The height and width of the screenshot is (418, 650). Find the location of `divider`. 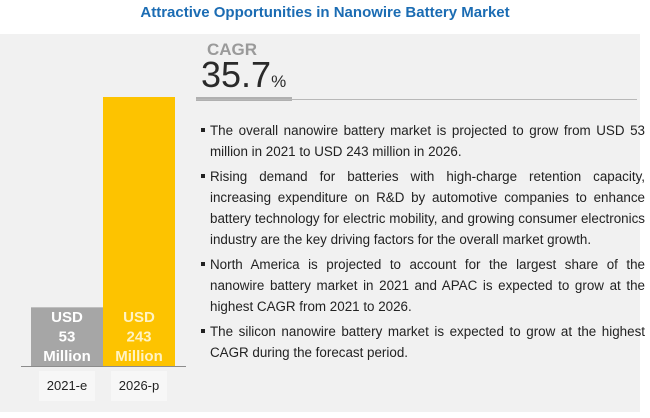

divider is located at coordinates (416, 99).